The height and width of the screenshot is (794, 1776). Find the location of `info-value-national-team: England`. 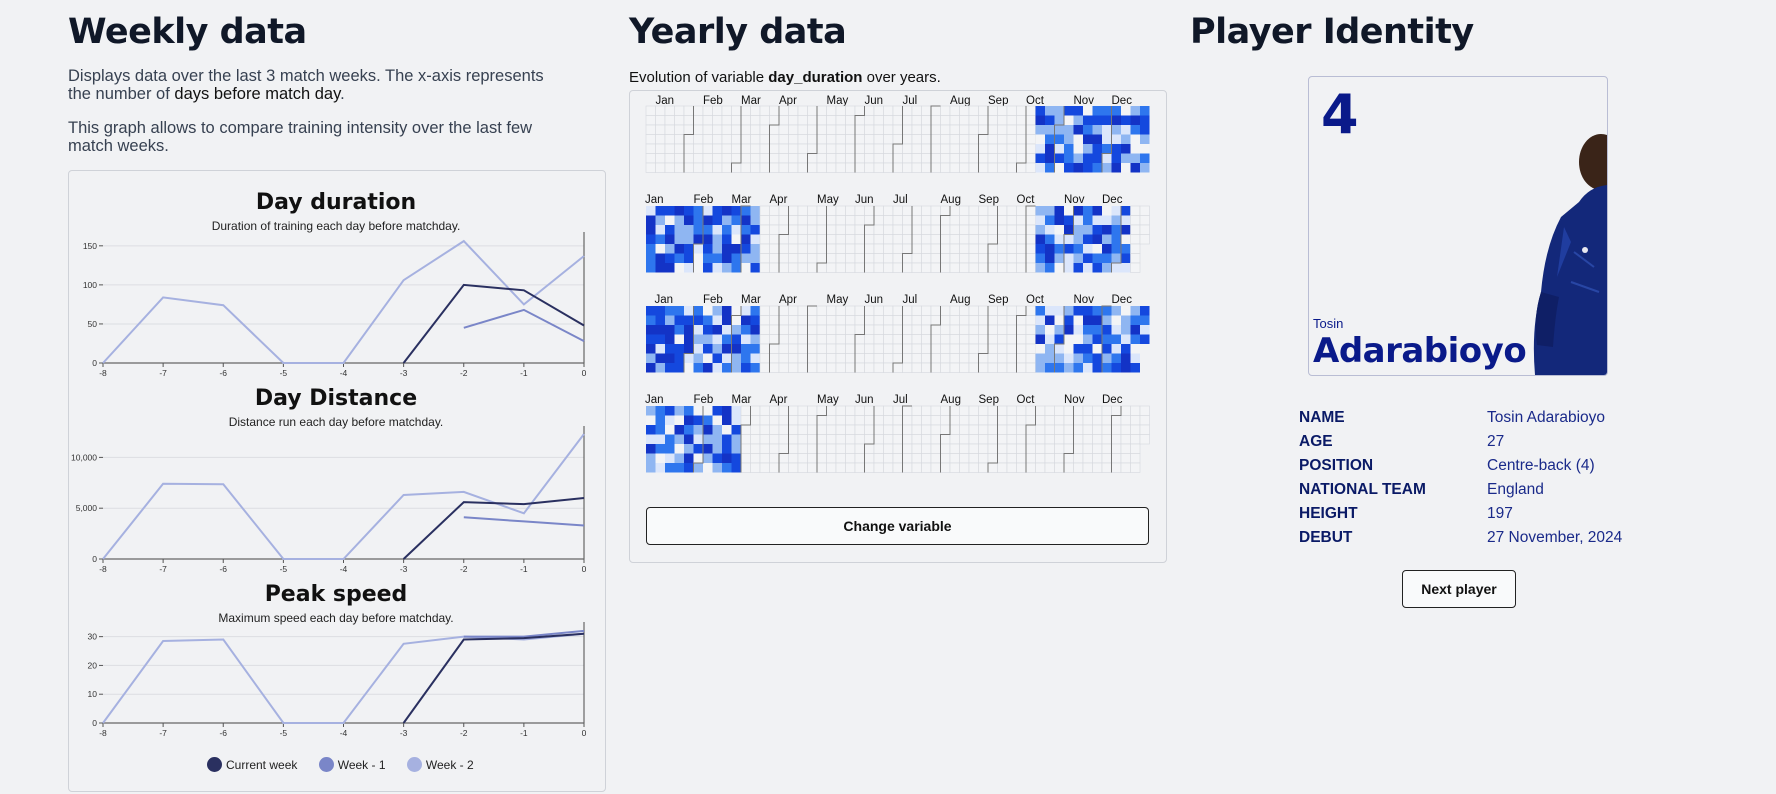

info-value-national-team: England is located at coordinates (1515, 489).